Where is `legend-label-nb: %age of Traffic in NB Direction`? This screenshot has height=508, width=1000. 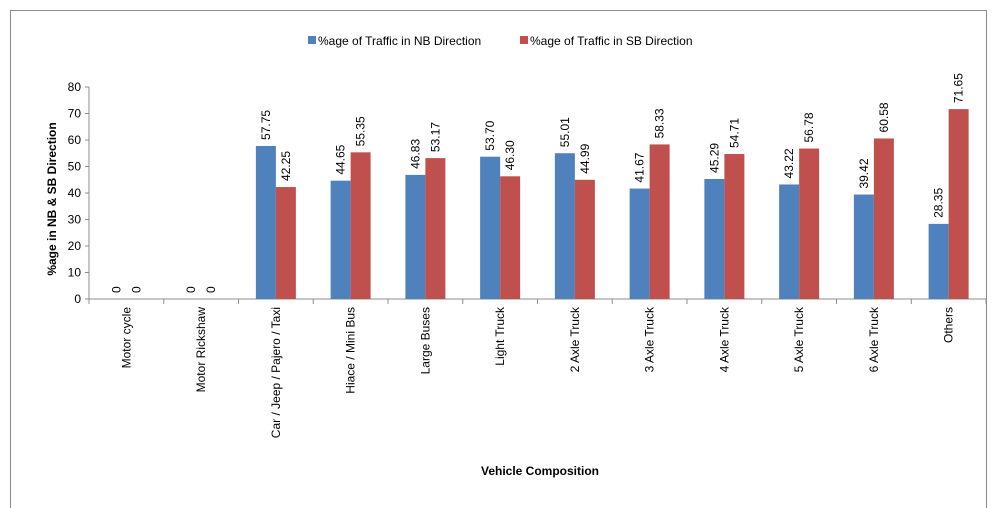 legend-label-nb: %age of Traffic in NB Direction is located at coordinates (399, 41).